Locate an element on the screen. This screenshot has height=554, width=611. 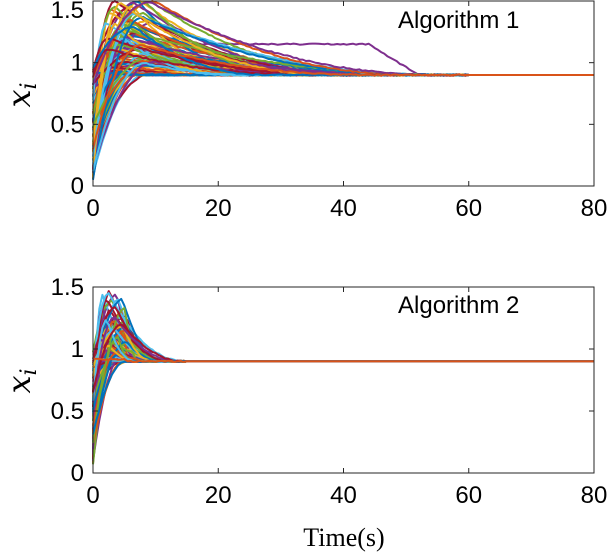
y-tick-label-bottom-3: 1.5 is located at coordinates (67, 287).